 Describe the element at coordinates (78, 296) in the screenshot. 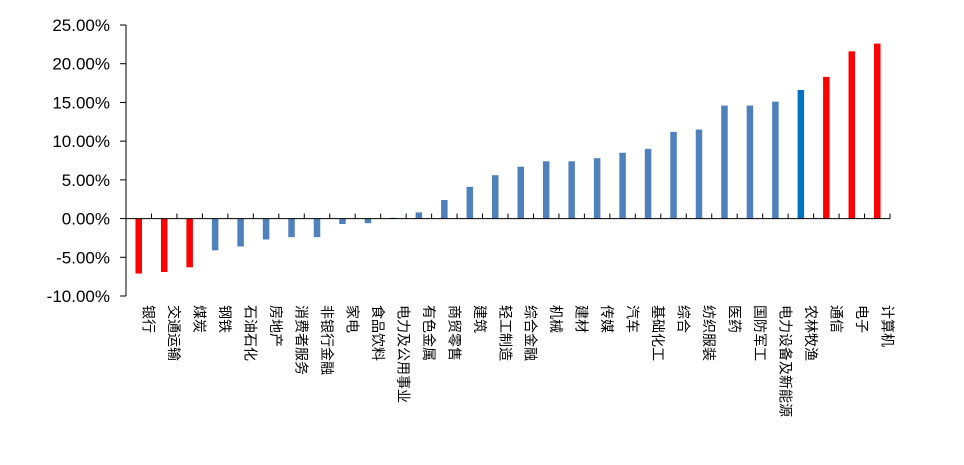

I see `y-tick-label: -10.00%` at that location.